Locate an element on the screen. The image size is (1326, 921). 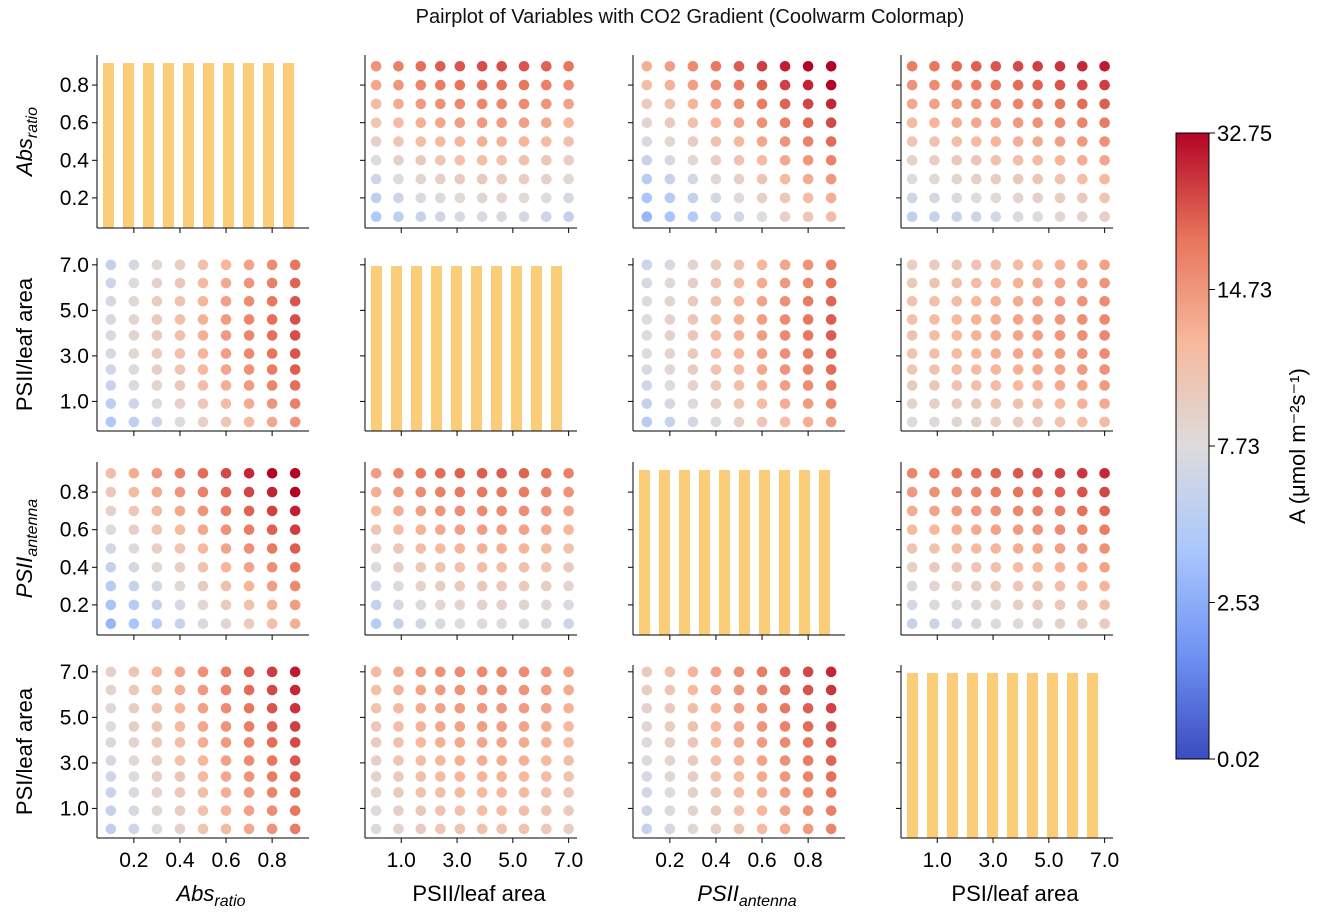
y-tick-label: 0.2 is located at coordinates (74, 605).